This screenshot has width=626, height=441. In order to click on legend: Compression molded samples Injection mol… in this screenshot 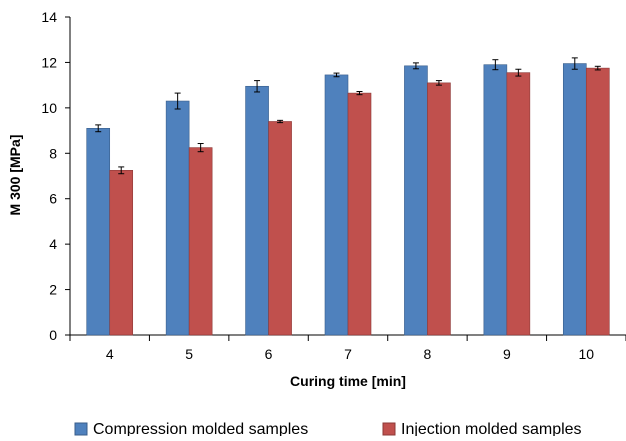, I will do `click(328, 429)`.